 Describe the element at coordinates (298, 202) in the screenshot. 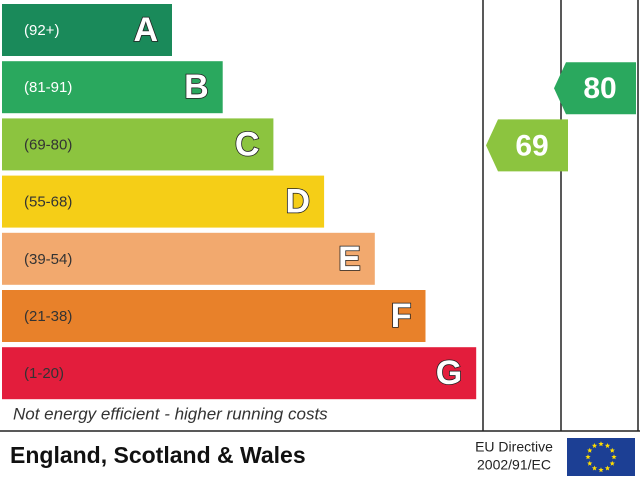

I see `band-letter: D` at that location.